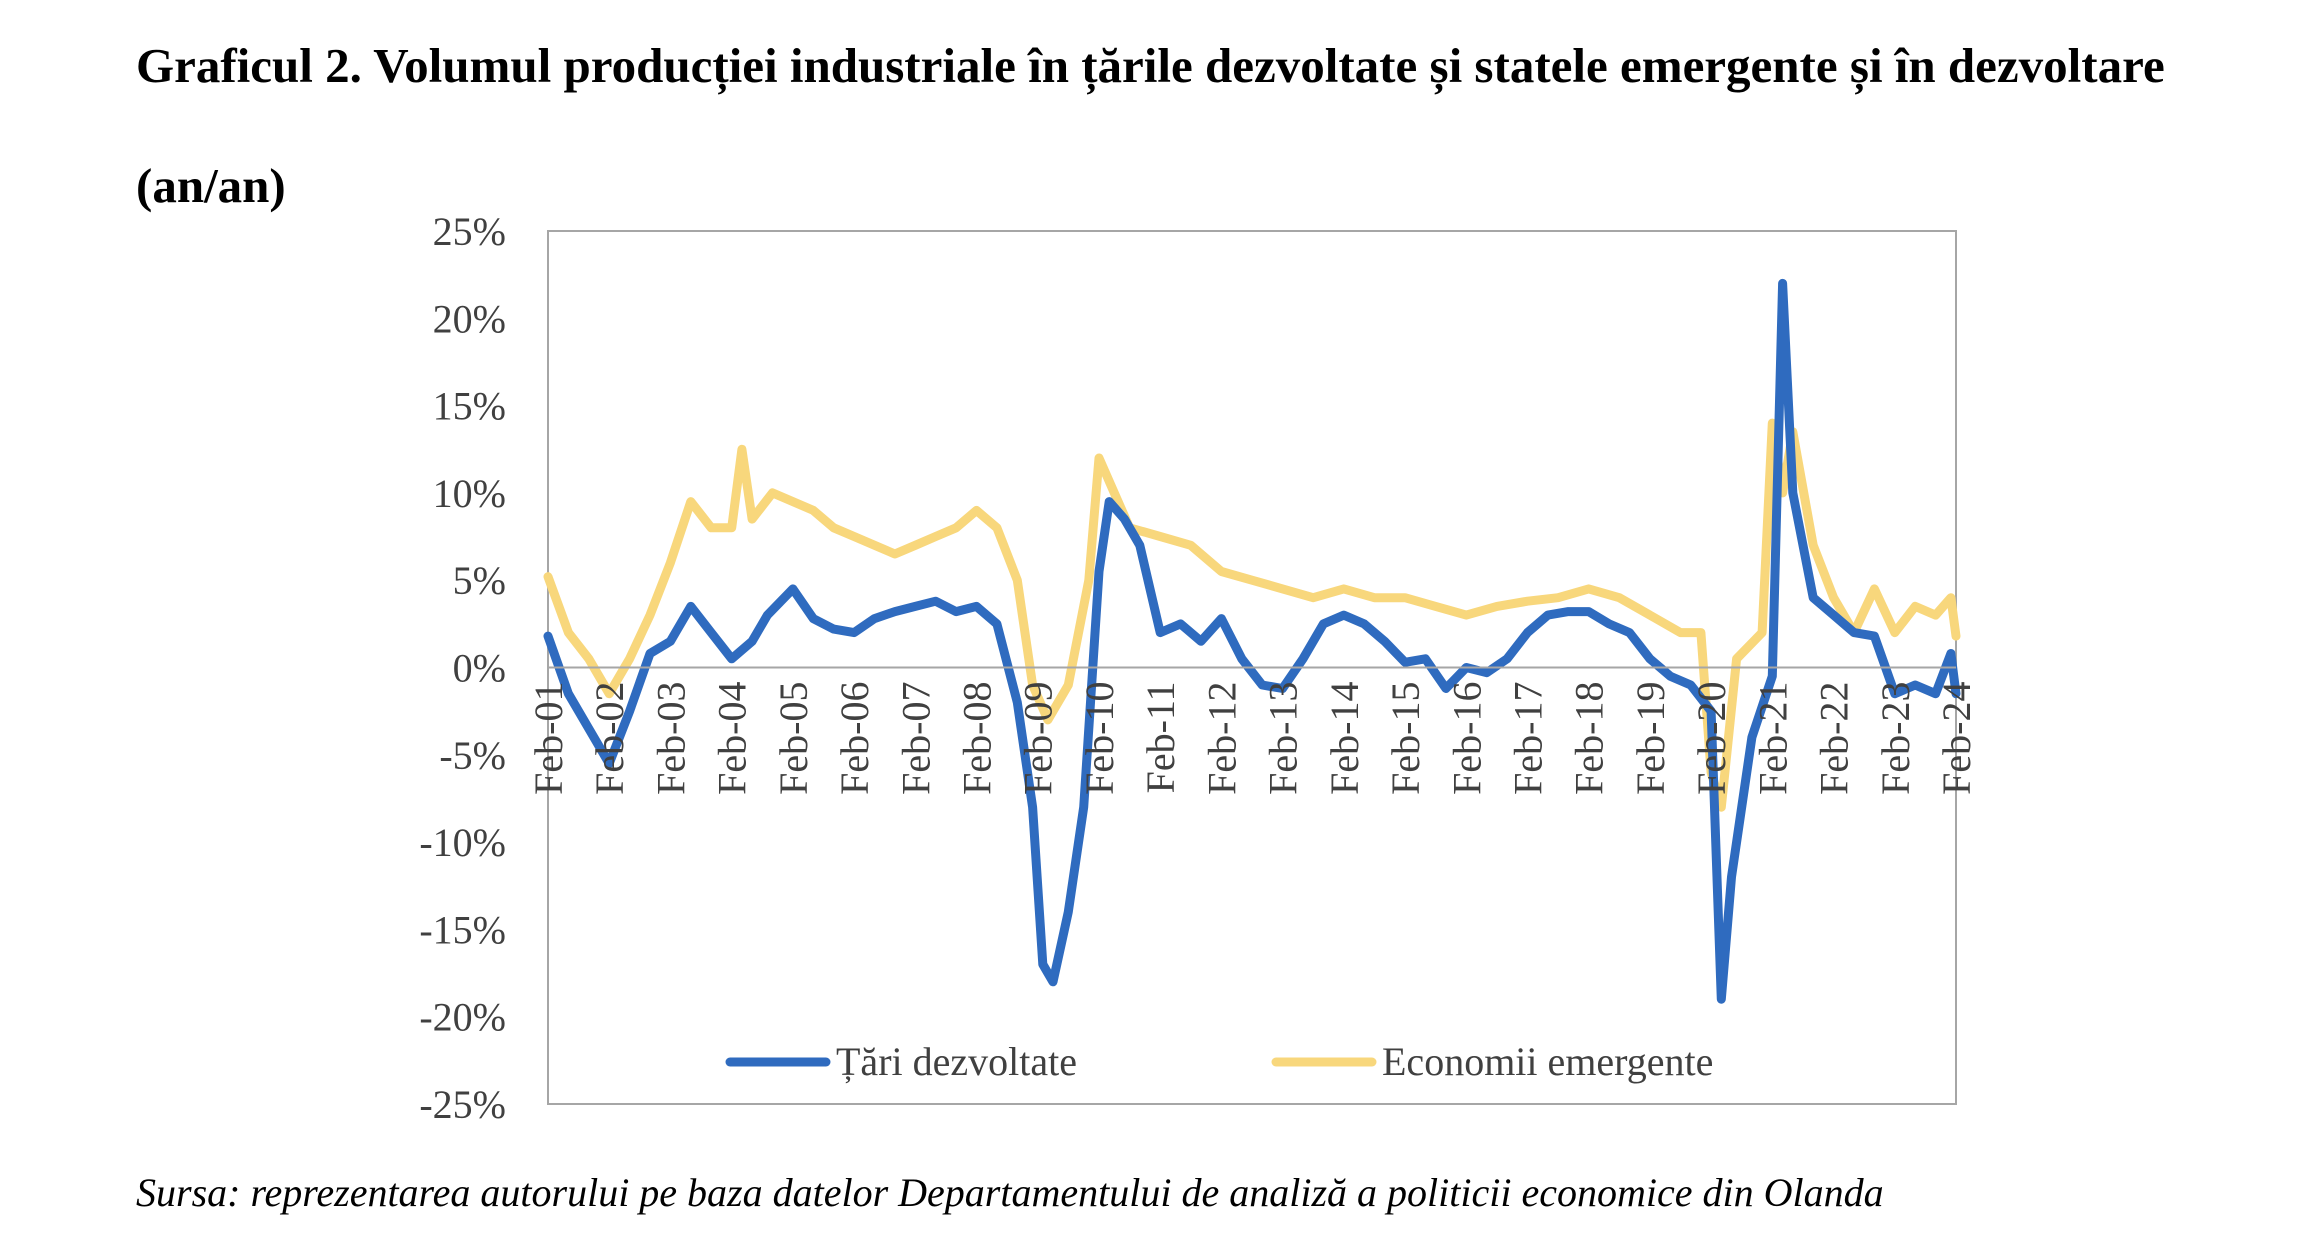 The width and height of the screenshot is (2320, 1238). Describe the element at coordinates (1527, 738) in the screenshot. I see `x-tick-label: Feb-17` at that location.